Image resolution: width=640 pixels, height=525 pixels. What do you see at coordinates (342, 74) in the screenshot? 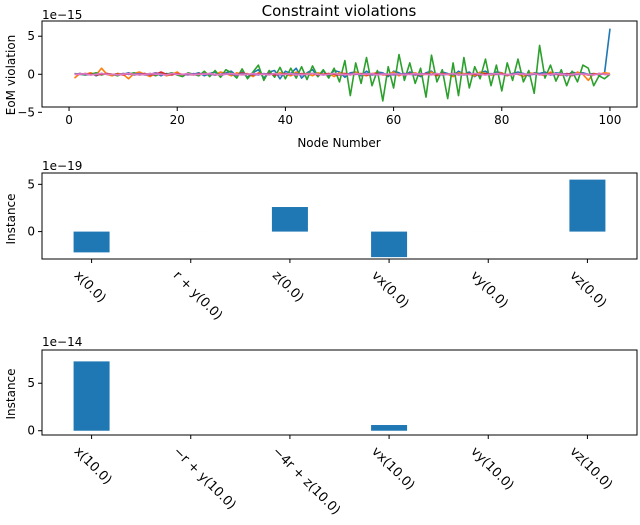
I see `series-line` at bounding box center [342, 74].